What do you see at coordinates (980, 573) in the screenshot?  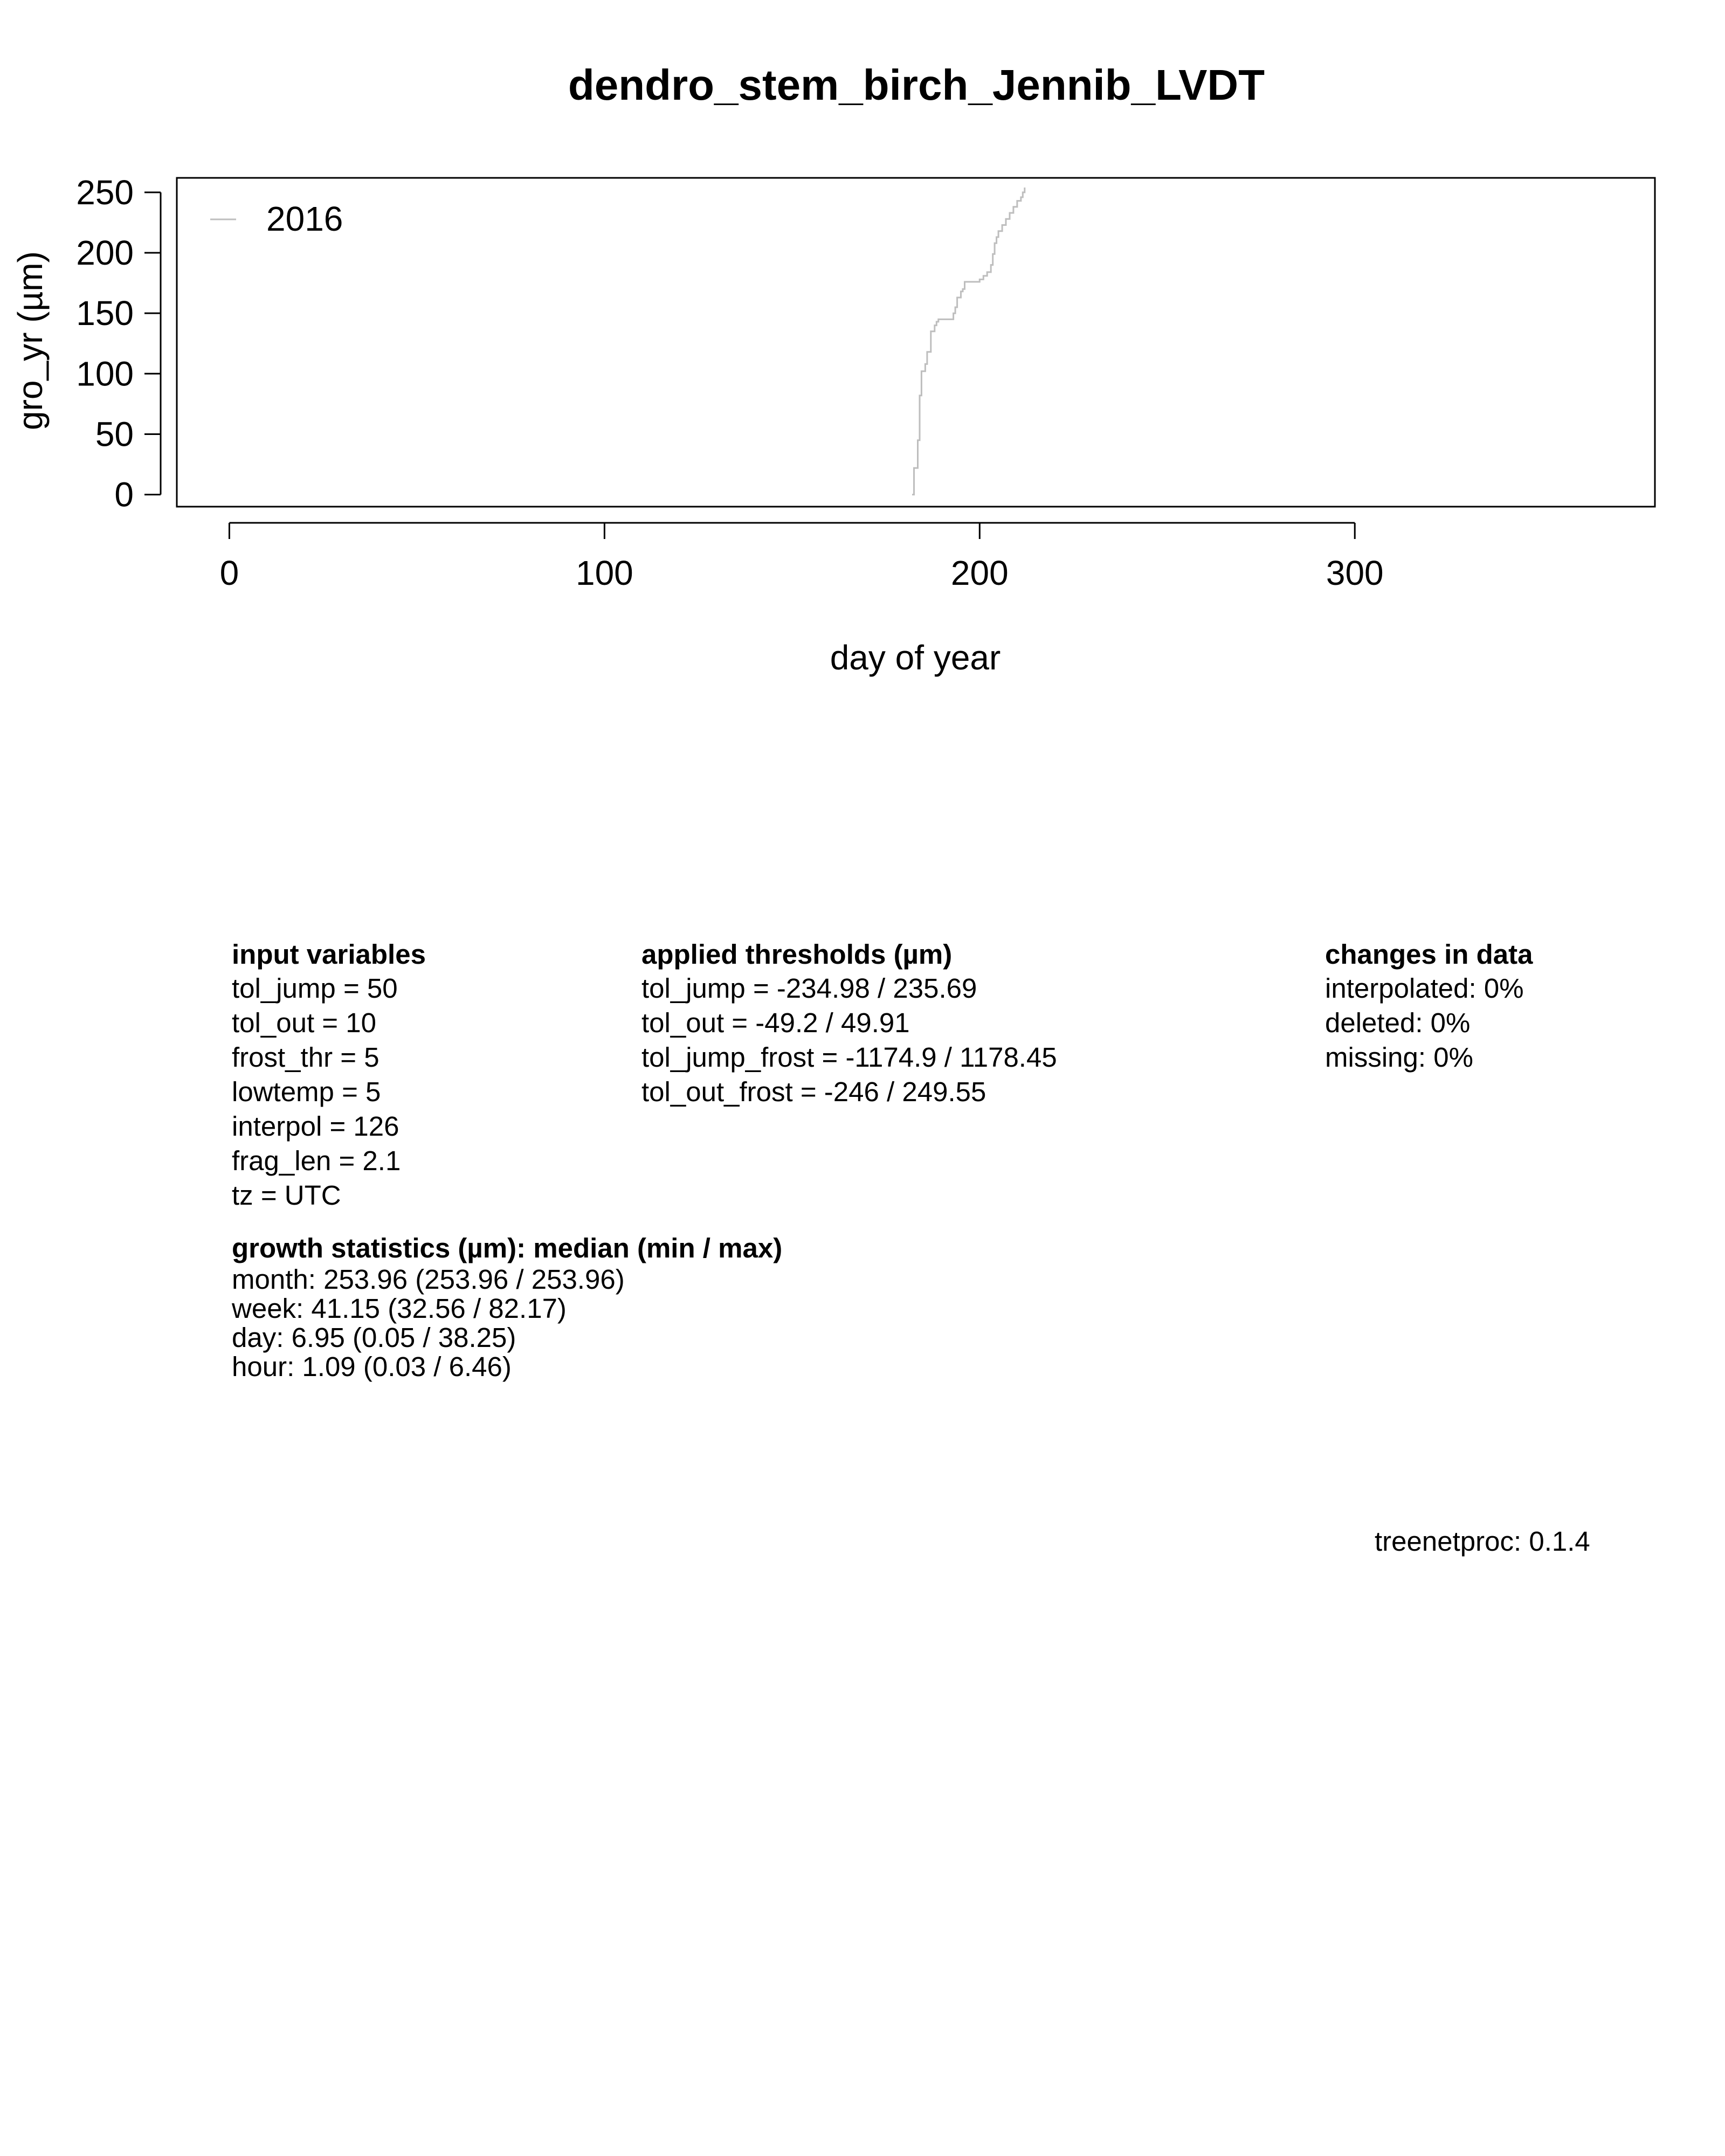 I see `x-tick-label: 200` at bounding box center [980, 573].